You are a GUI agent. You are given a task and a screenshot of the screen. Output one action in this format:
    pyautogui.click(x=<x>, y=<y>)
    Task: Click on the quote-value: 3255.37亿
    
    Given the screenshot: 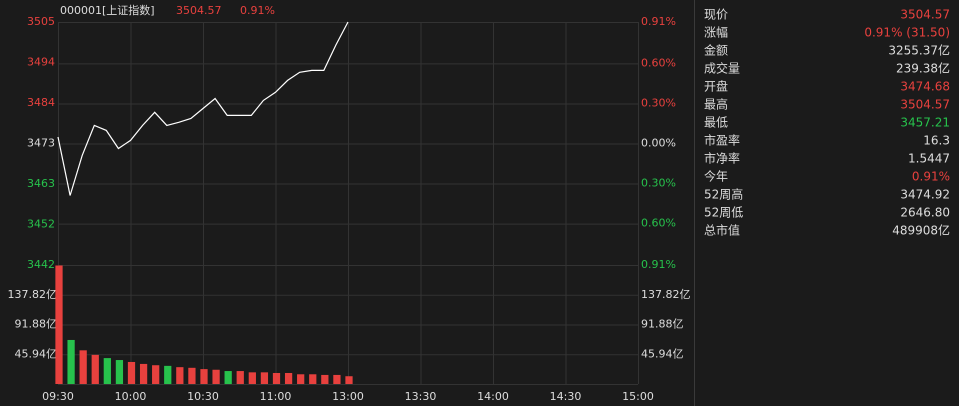 What is the action you would take?
    pyautogui.click(x=919, y=50)
    